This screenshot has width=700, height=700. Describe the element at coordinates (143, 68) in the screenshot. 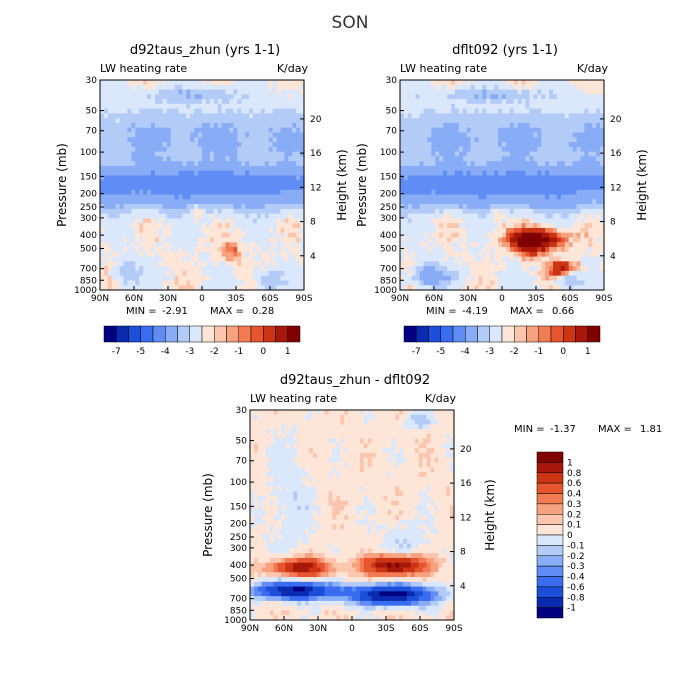

I see `panel-1-field-label: LW heating rate` at that location.